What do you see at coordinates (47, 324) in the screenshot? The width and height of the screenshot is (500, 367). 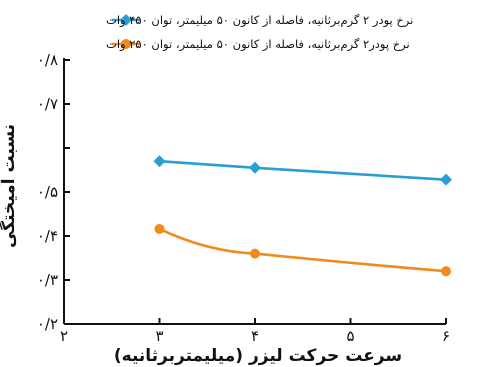 I see `y-tick-label: ۰/۲` at bounding box center [47, 324].